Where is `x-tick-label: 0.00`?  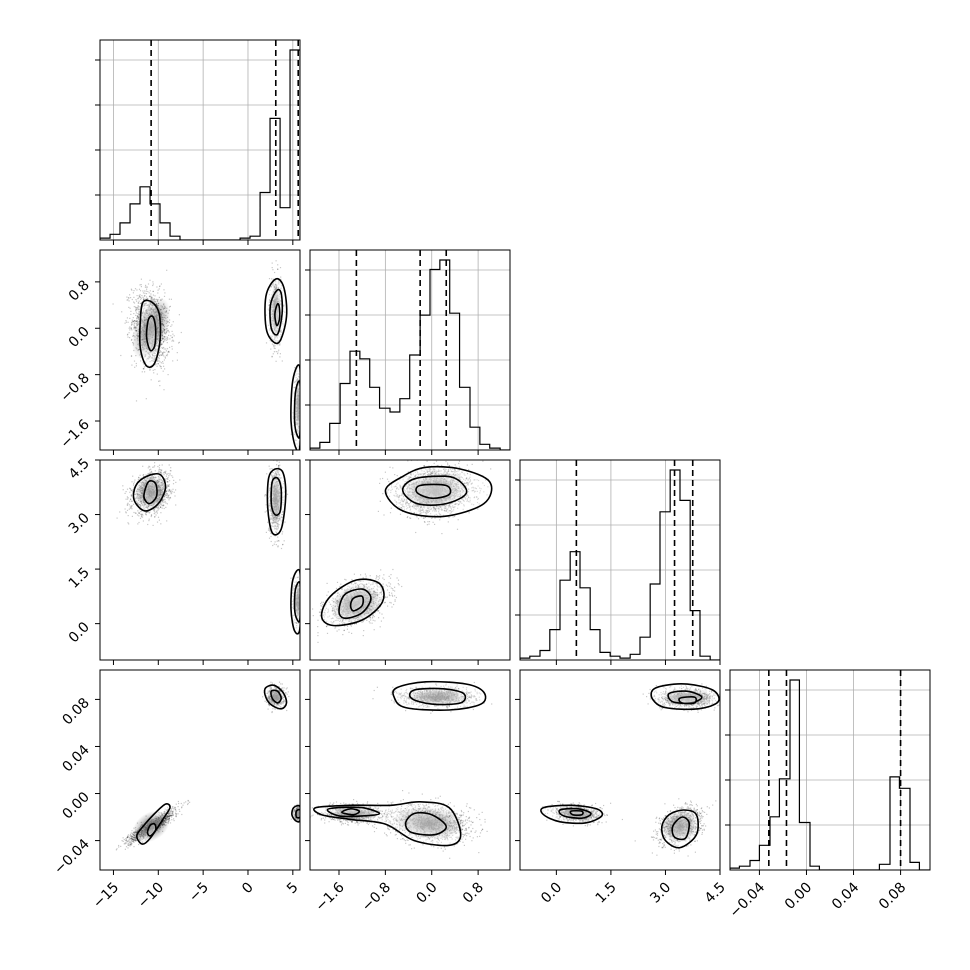
x-tick-label: 0.00 is located at coordinates (798, 896).